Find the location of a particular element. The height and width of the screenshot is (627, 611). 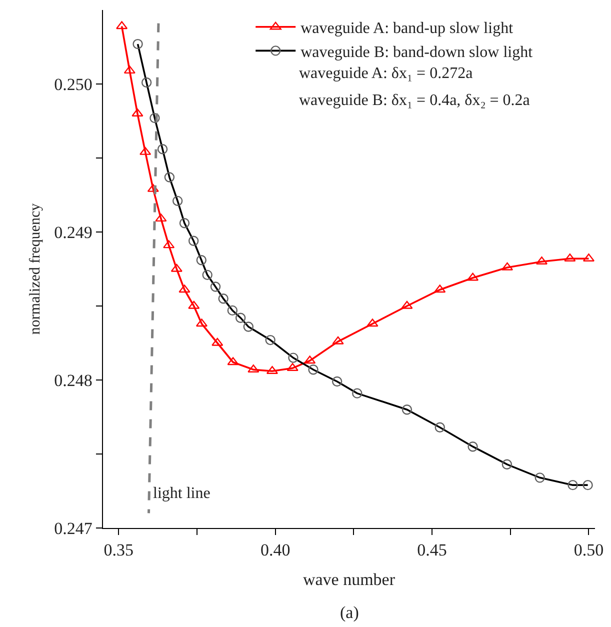

y-tick-label: 0.249 is located at coordinates (73, 232).